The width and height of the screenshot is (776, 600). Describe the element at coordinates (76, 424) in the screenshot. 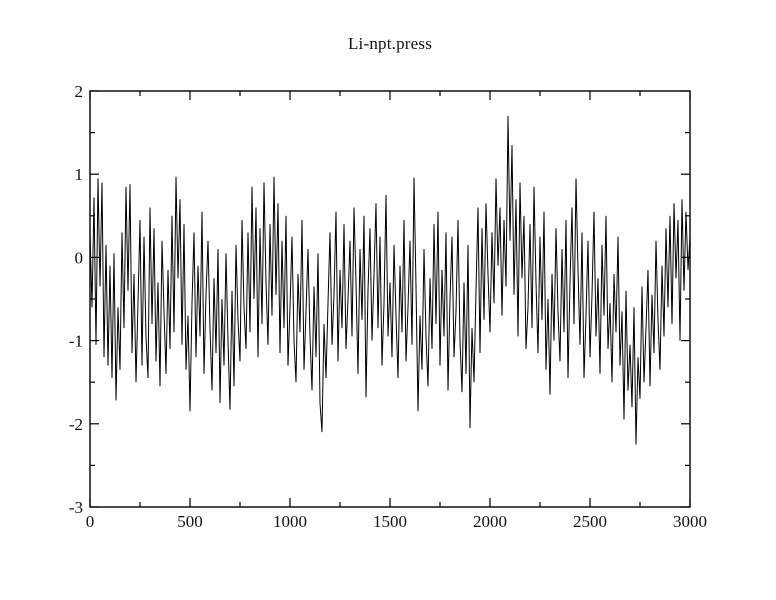

I see `y-tick-label: -2` at that location.